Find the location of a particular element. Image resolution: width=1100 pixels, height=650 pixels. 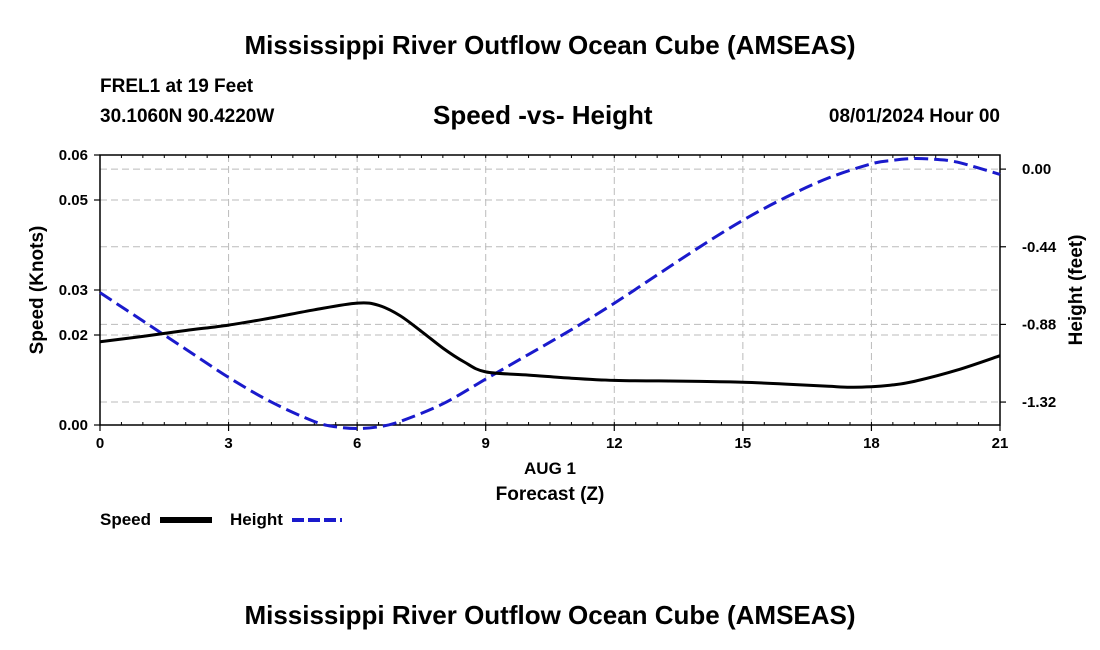

x-tick-label: 9 is located at coordinates (486, 443).